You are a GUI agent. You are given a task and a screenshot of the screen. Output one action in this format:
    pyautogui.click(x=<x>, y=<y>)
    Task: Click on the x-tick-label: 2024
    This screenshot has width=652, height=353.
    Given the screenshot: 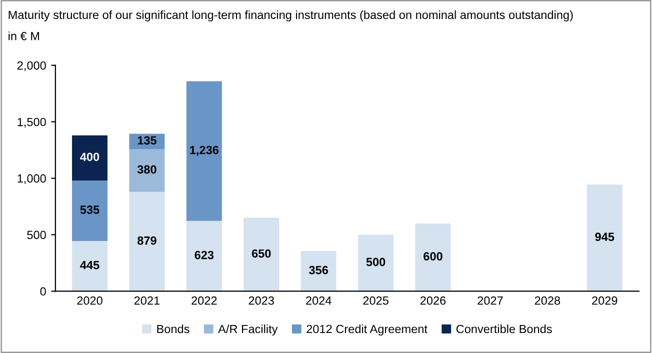 What is the action you would take?
    pyautogui.click(x=319, y=300)
    